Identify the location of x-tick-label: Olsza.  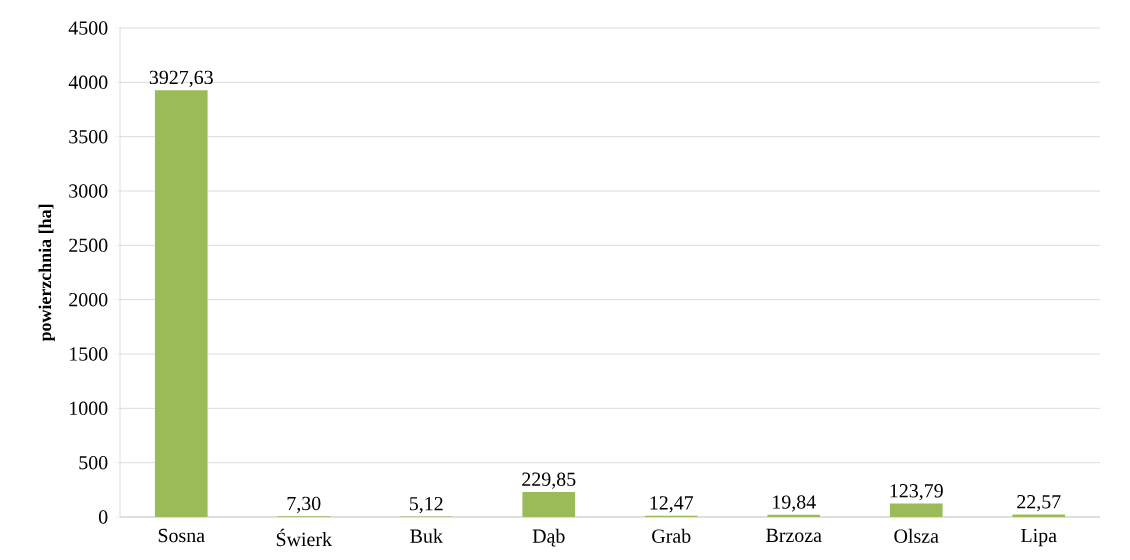
(916, 535).